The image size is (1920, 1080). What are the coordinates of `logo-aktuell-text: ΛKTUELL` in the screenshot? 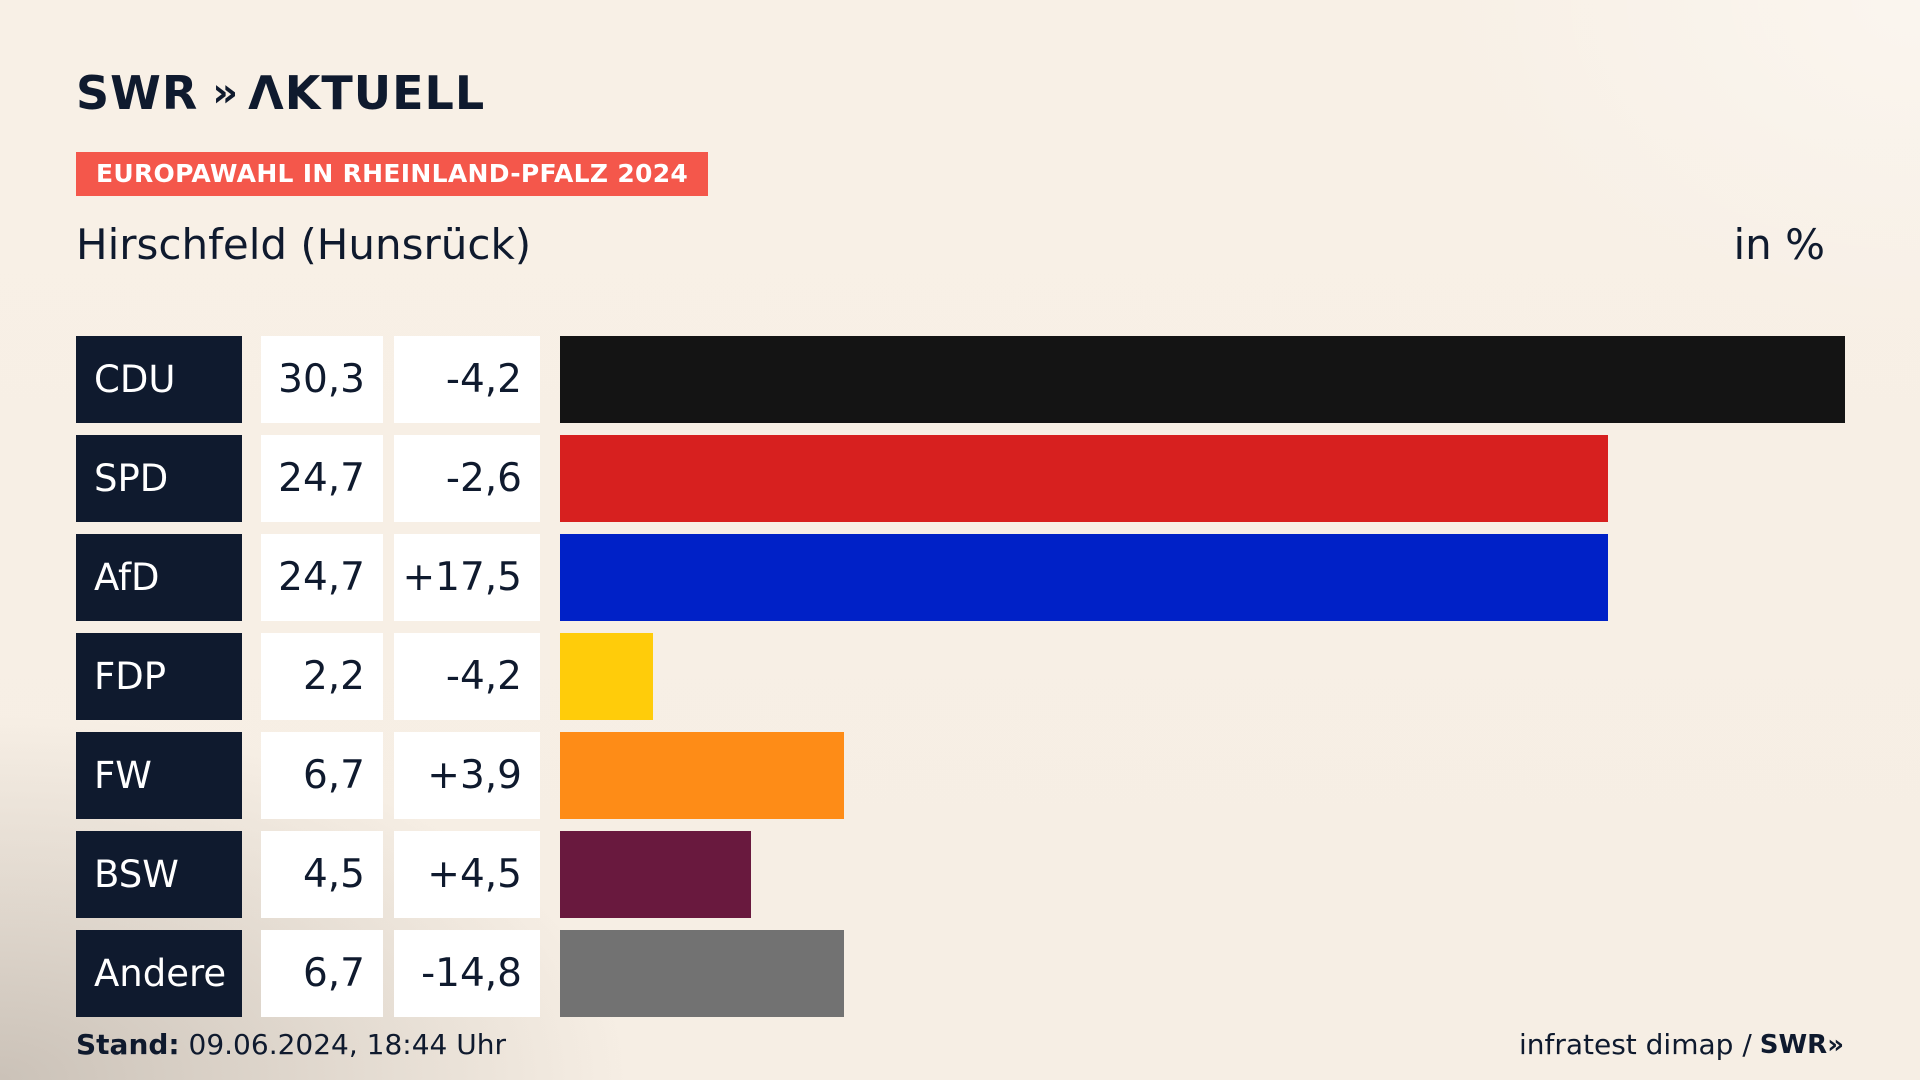 It's located at (367, 93).